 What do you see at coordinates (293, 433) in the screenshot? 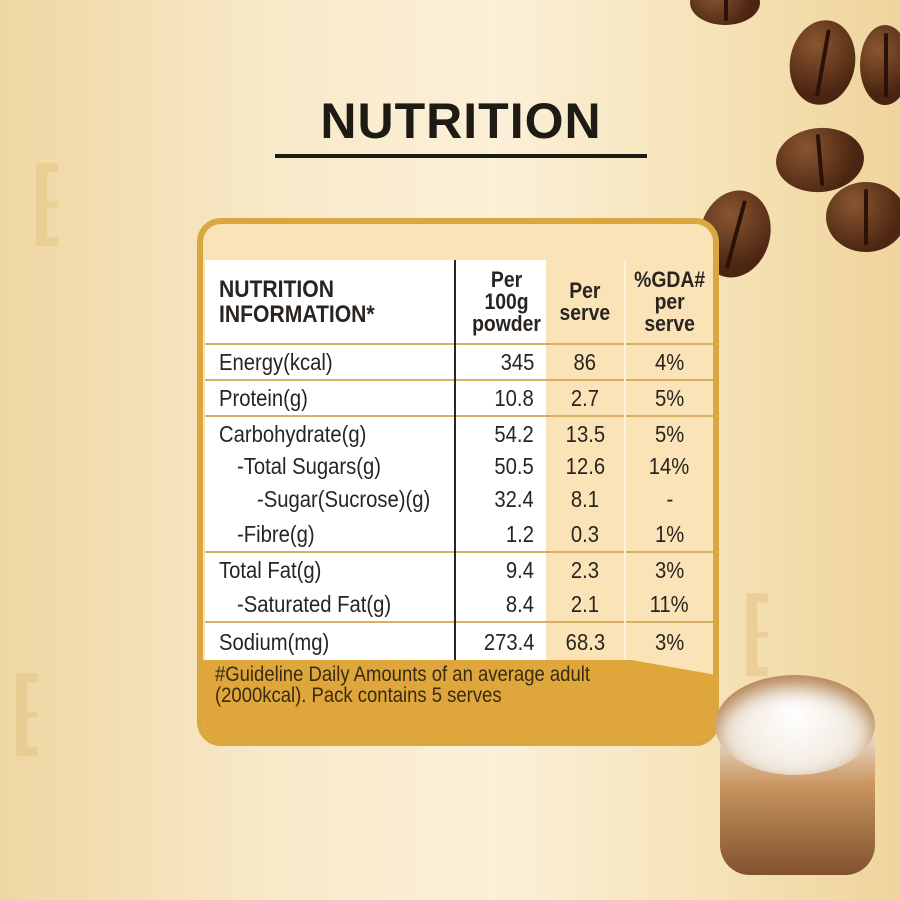
I see `nutrient-label: Carbohydrate(g)` at bounding box center [293, 433].